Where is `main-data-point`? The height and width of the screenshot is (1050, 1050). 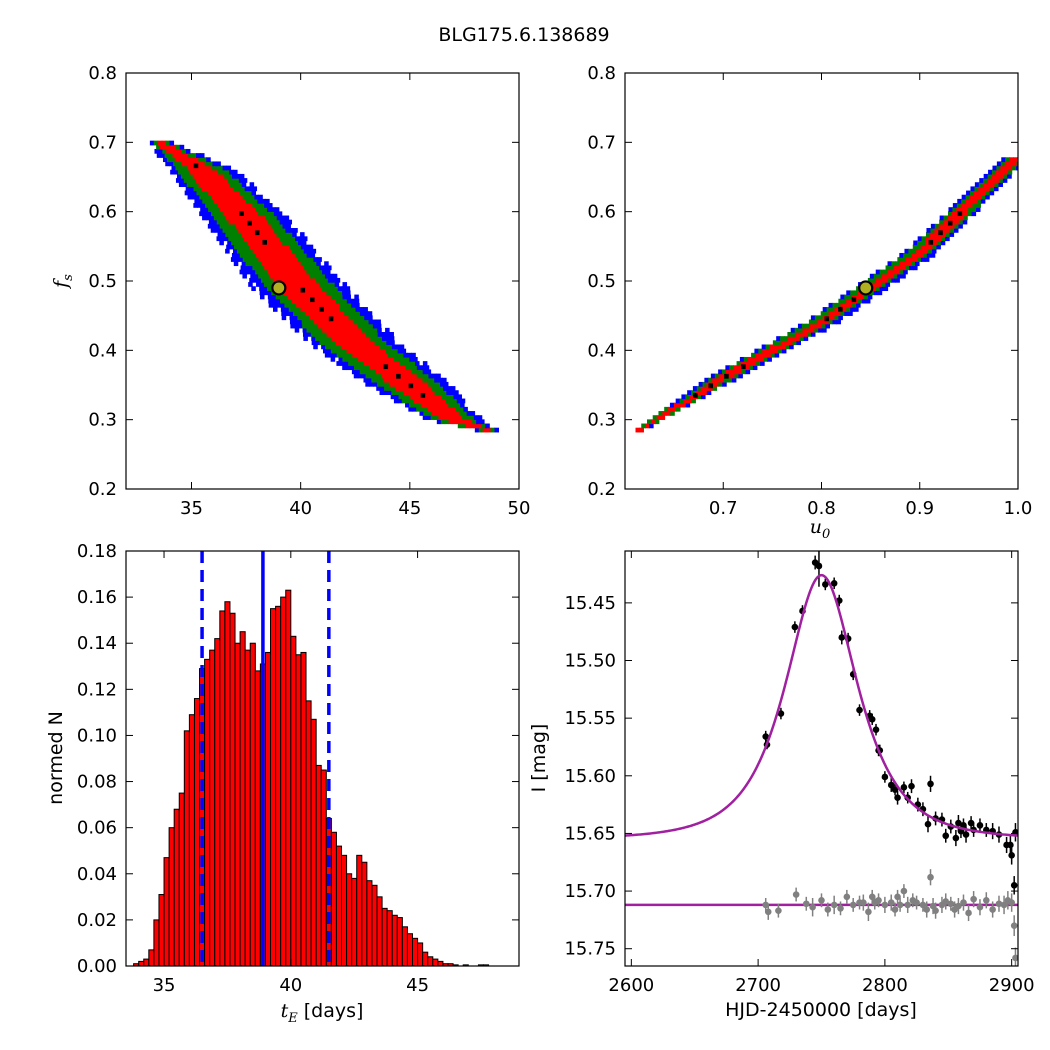 main-data-point is located at coordinates (1010, 845).